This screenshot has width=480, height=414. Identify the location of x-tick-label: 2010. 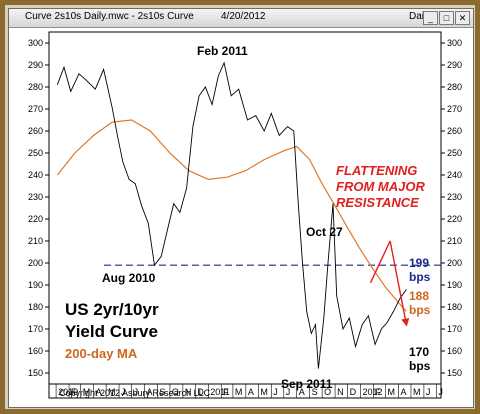
(68, 392).